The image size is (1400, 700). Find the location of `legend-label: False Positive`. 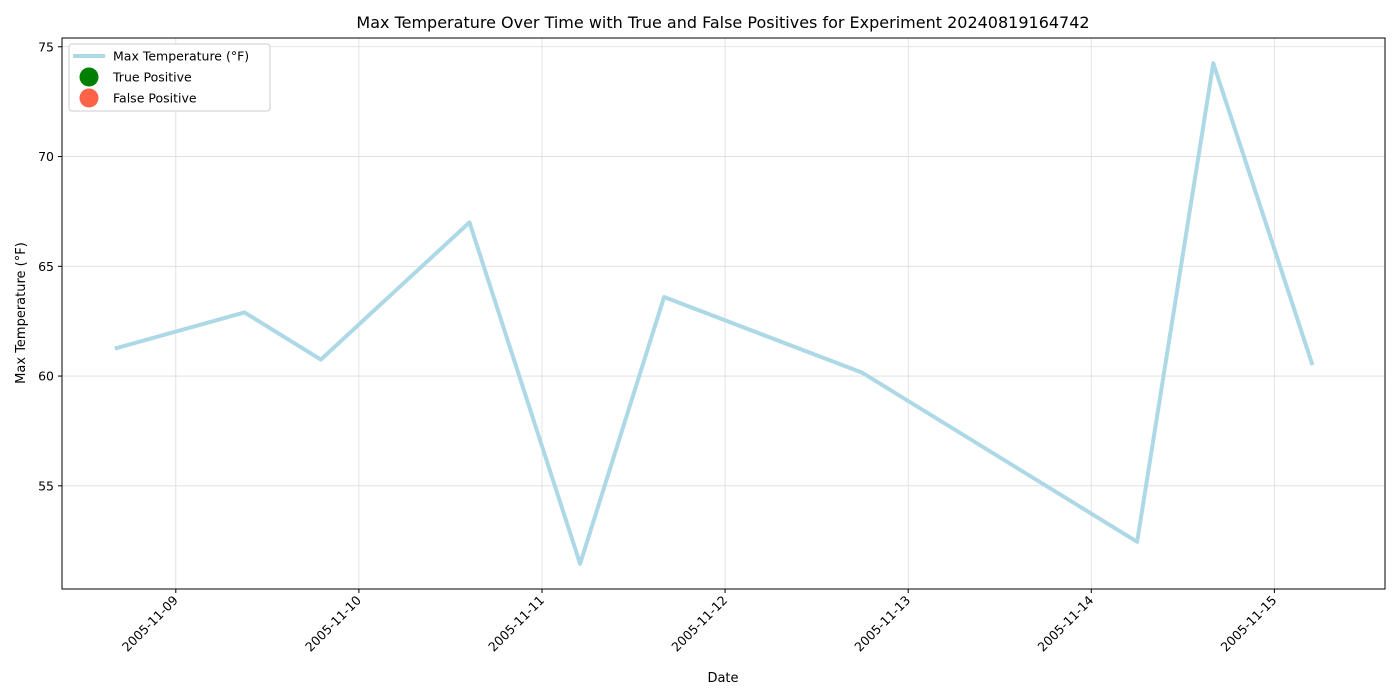

legend-label: False Positive is located at coordinates (155, 98).